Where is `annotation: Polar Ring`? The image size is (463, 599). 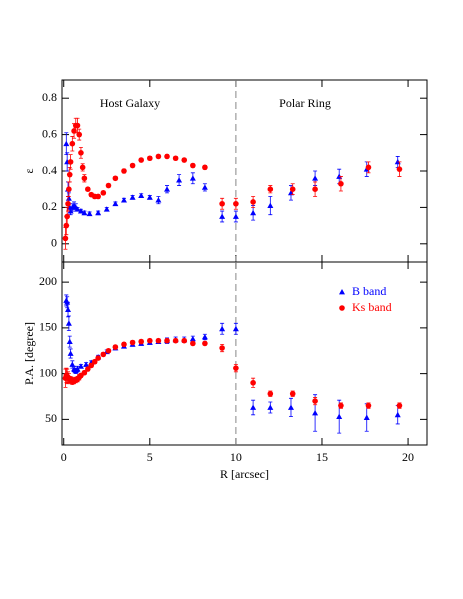 annotation: Polar Ring is located at coordinates (305, 103).